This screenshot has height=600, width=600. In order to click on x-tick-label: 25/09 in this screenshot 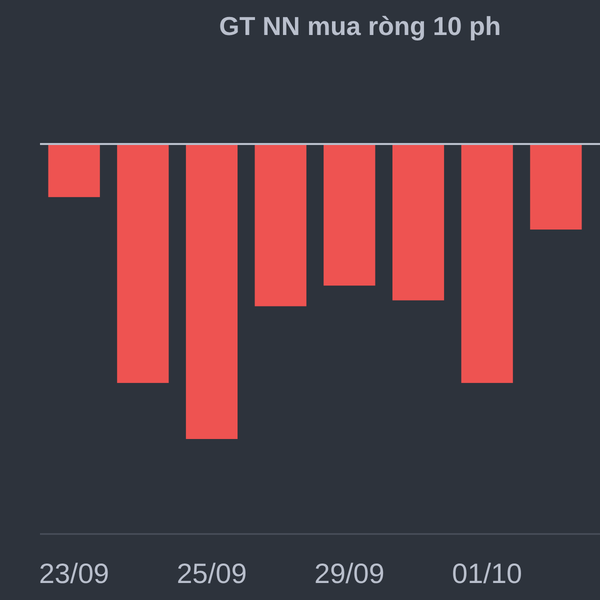, I will do `click(211, 573)`.